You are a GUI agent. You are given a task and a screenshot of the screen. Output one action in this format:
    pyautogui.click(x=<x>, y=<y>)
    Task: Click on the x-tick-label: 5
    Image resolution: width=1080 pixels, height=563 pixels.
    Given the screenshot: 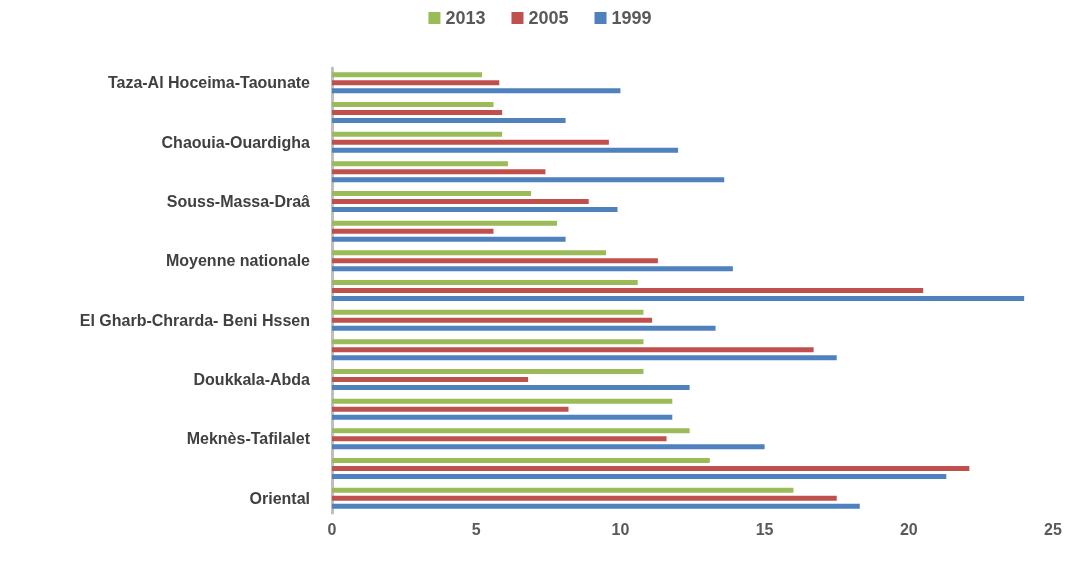 What is the action you would take?
    pyautogui.click(x=476, y=529)
    